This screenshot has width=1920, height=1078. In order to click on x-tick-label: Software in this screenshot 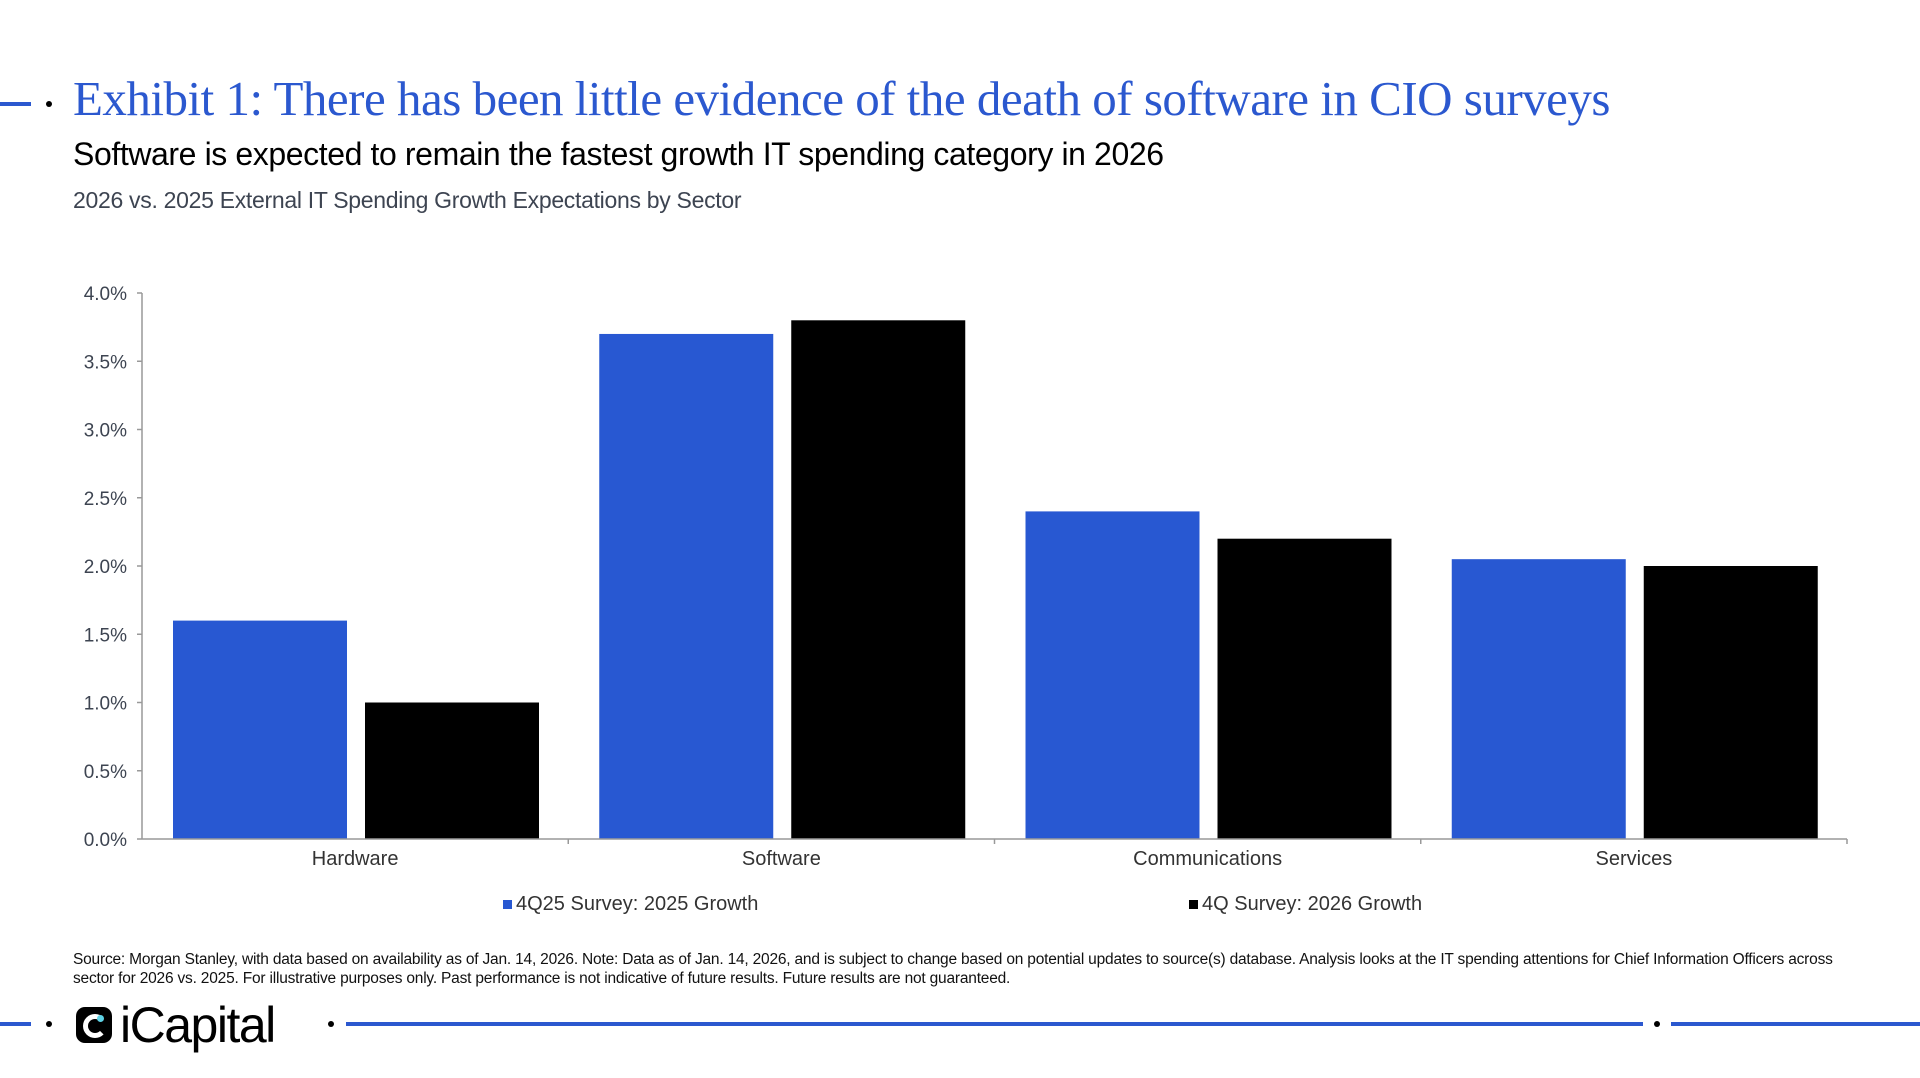, I will do `click(781, 859)`.